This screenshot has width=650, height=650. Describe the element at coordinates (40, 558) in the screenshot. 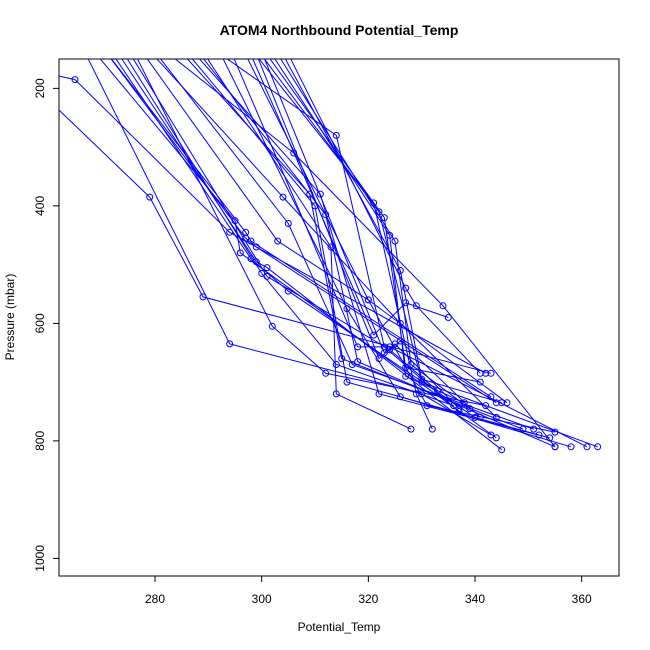

I see `y-tick-label: 1000` at that location.